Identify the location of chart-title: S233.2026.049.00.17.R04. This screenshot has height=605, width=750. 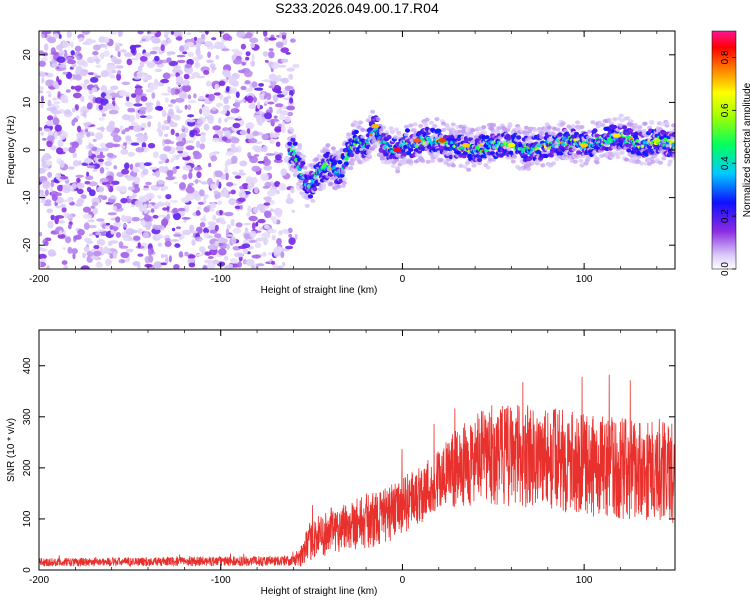
(357, 8).